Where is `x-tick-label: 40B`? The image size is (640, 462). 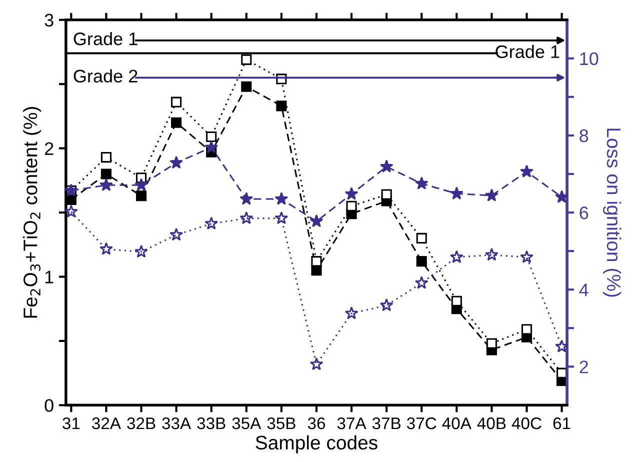 x-tick-label: 40B is located at coordinates (491, 423).